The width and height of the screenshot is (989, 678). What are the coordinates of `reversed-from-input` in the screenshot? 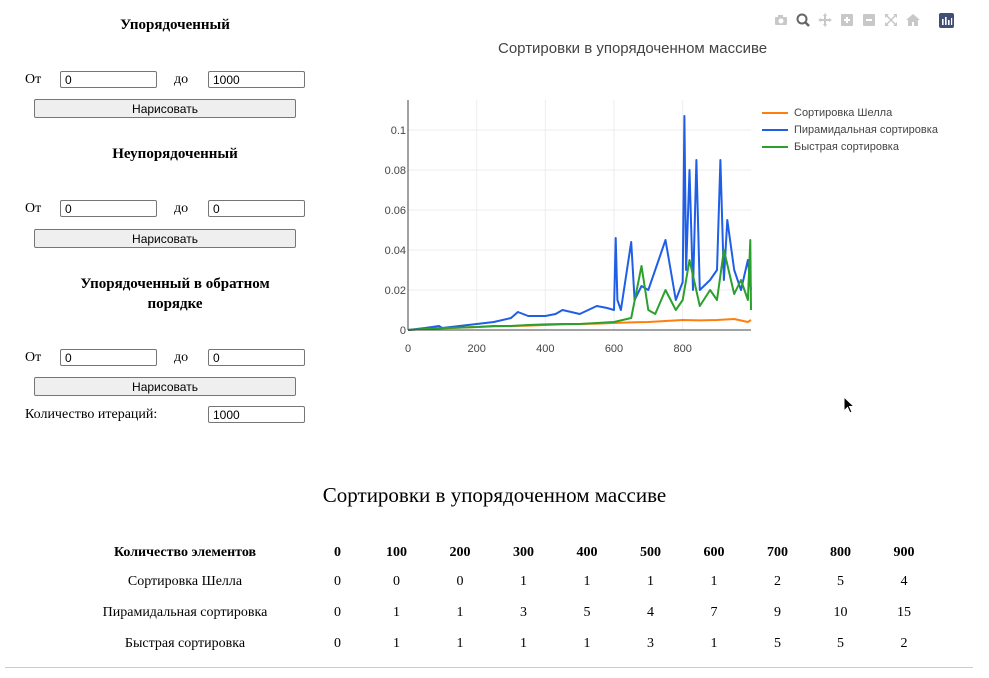 It's located at (108, 357).